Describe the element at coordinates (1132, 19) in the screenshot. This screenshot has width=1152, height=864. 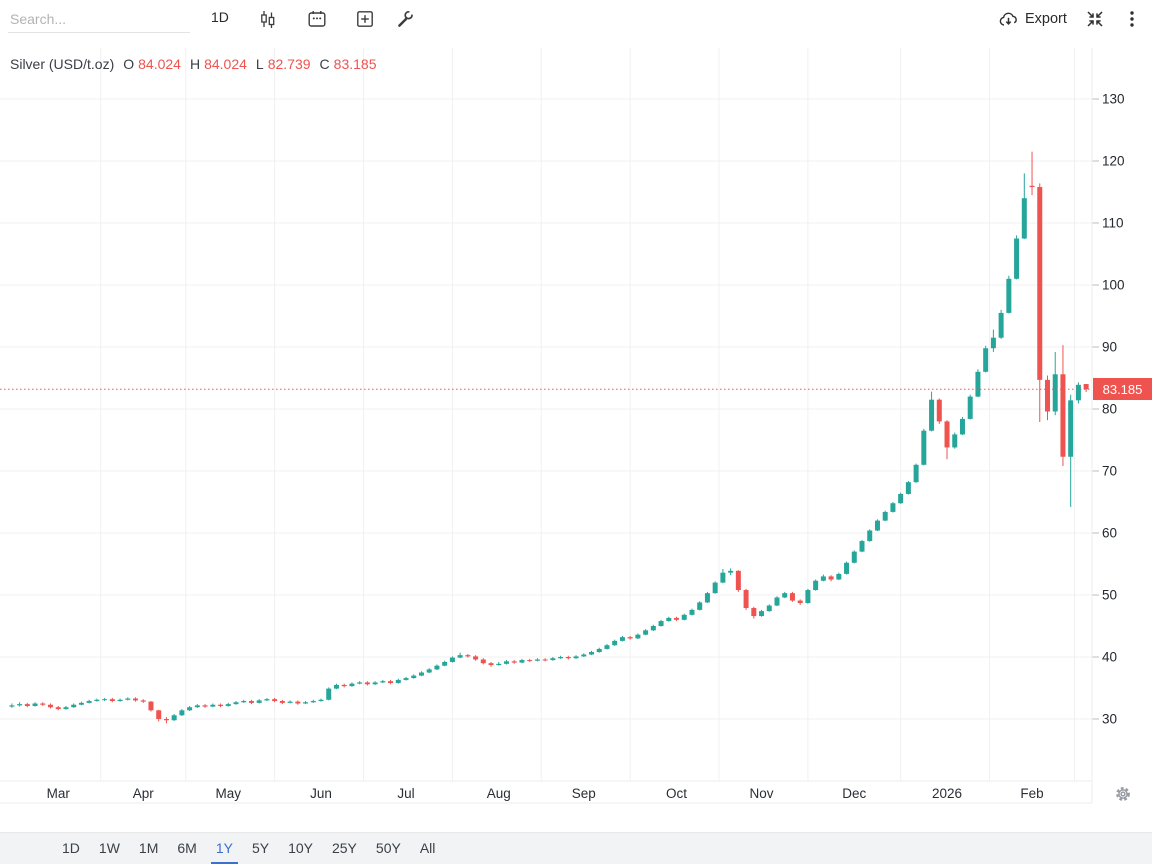
I see `more-menu-button` at that location.